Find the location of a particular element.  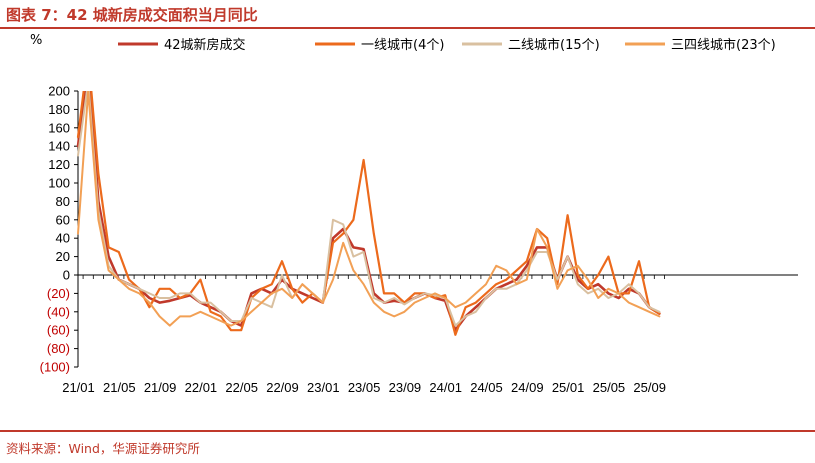

y-tick-label: 140 is located at coordinates (59, 146).